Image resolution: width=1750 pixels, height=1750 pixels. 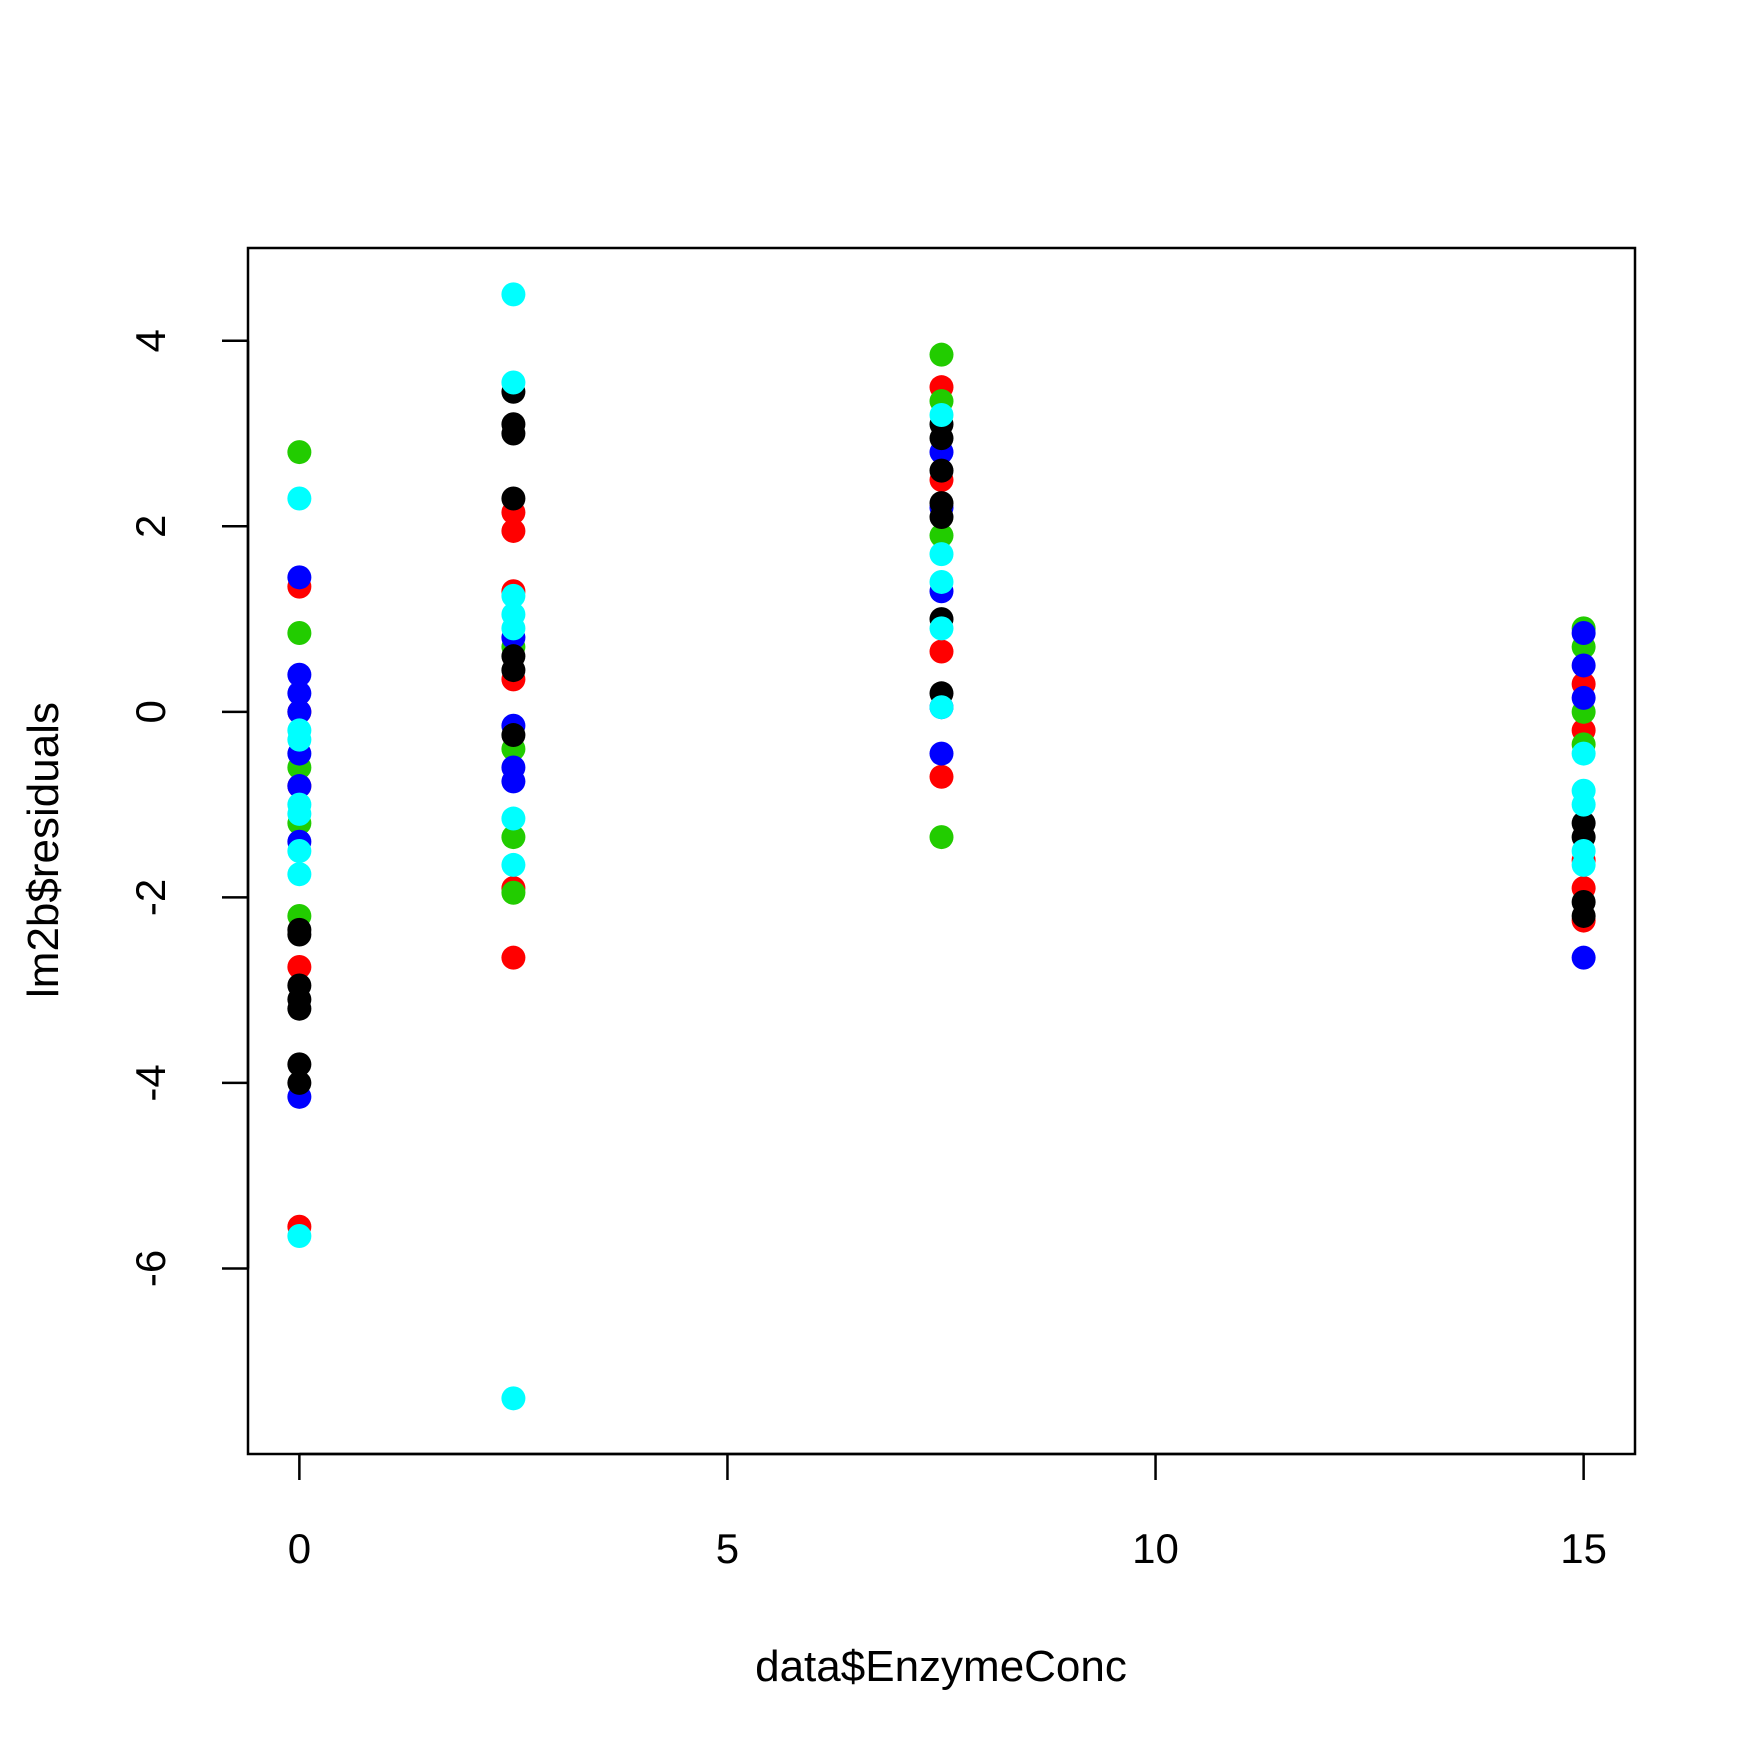 I want to click on x-axis: 0 5 10 15, so click(x=947, y=1512).